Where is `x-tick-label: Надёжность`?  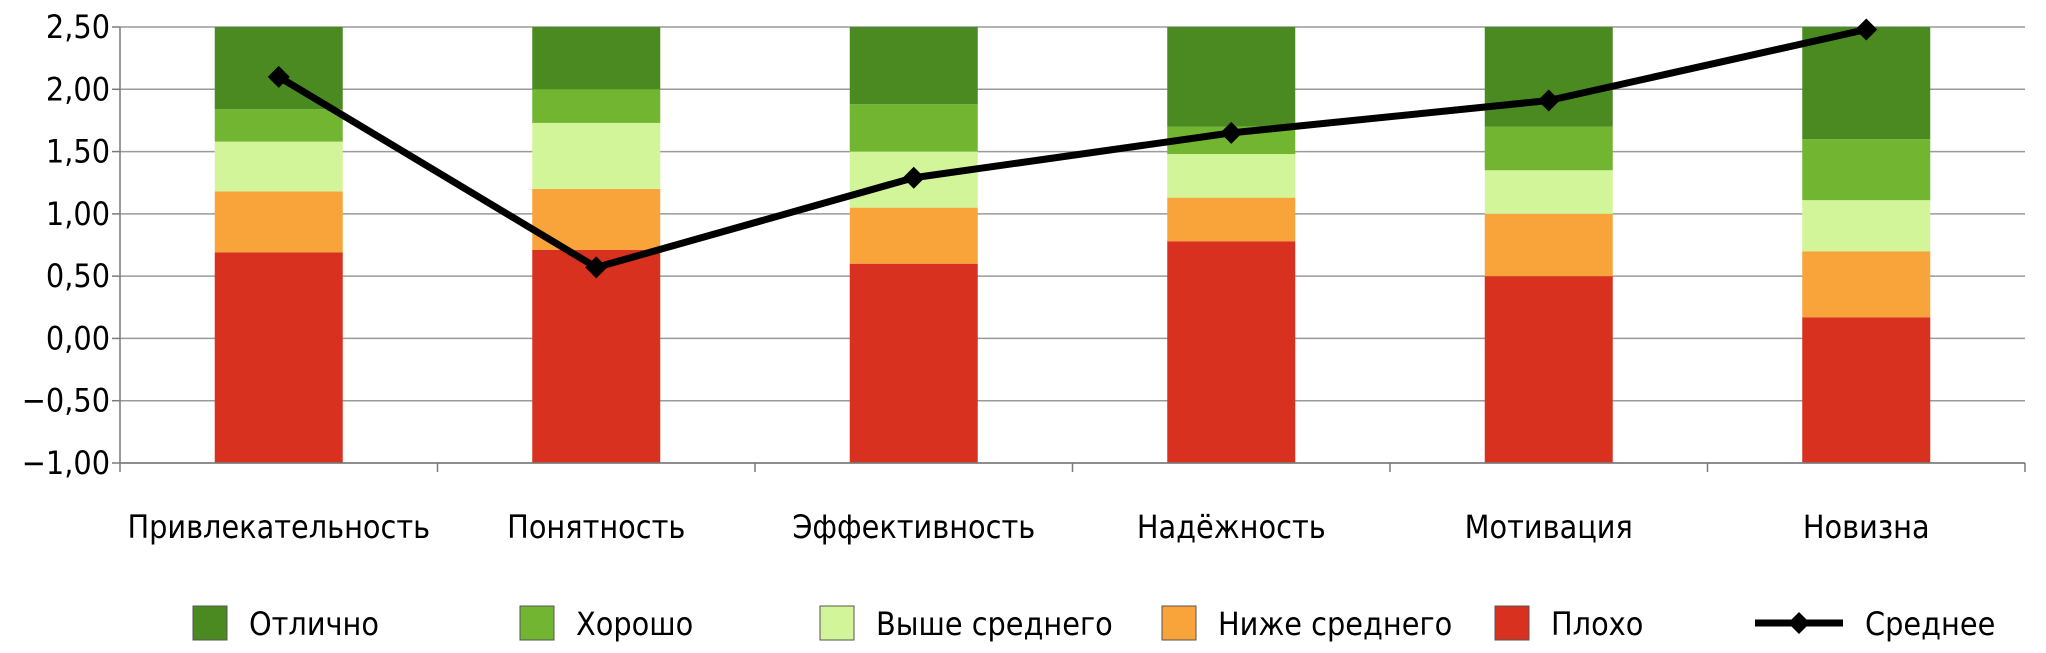 x-tick-label: Надёжность is located at coordinates (1231, 527).